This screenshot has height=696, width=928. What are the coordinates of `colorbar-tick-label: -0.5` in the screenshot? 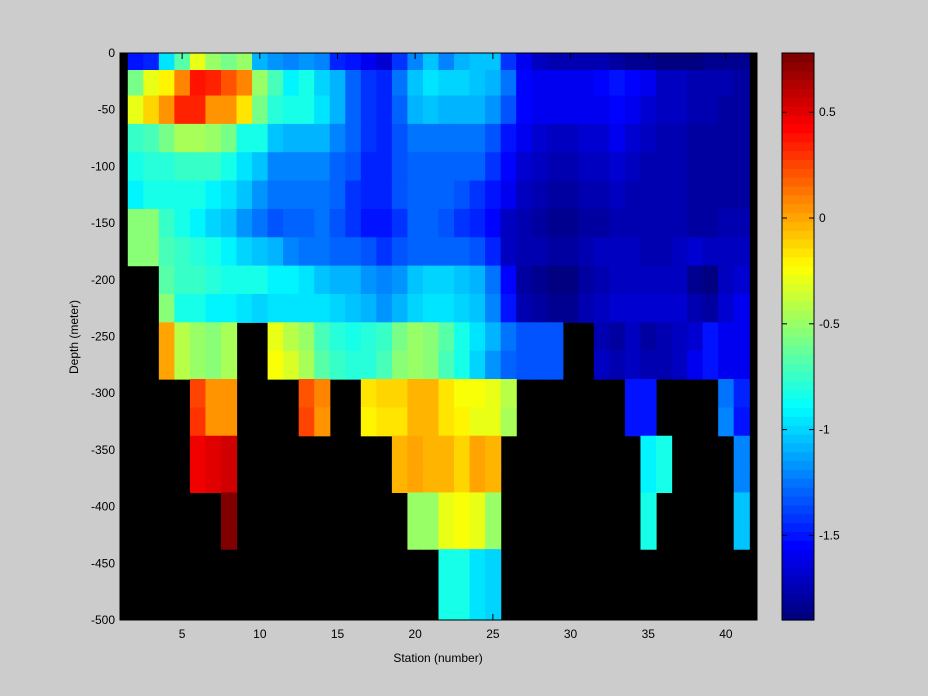 It's located at (829, 324).